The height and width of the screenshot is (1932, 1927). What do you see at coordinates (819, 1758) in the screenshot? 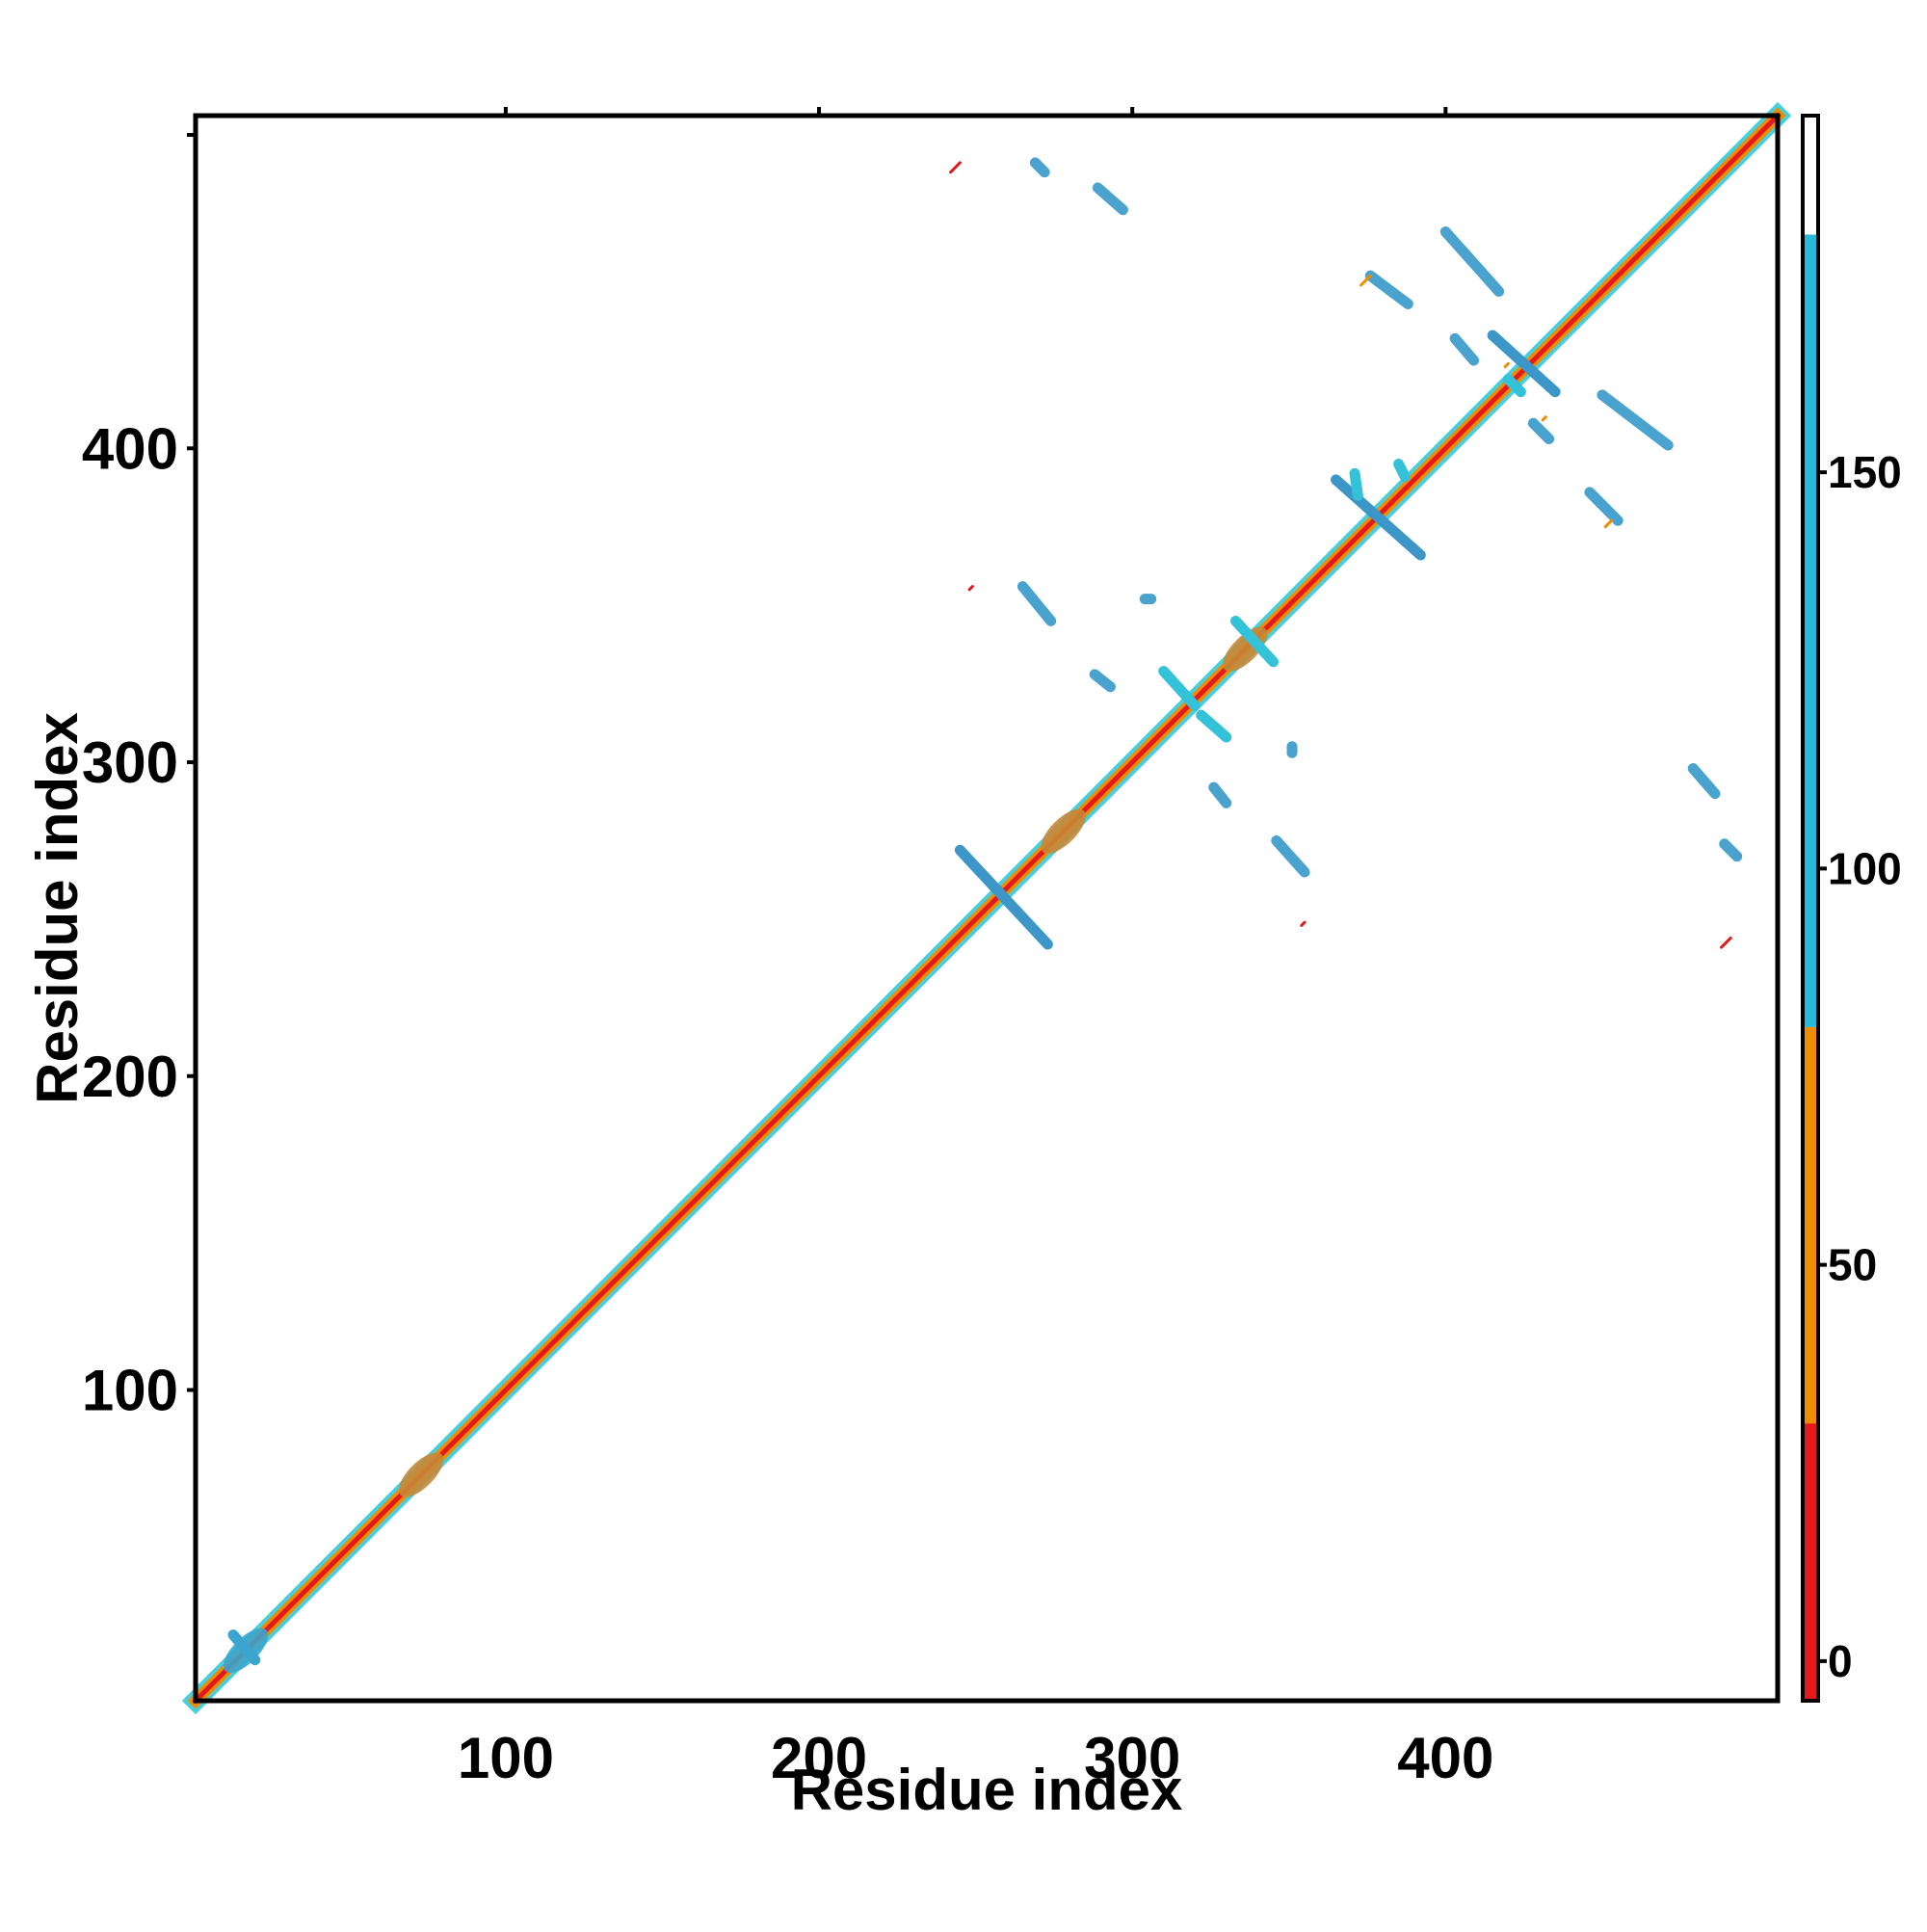
I see `x-tick-label-1: 200` at bounding box center [819, 1758].